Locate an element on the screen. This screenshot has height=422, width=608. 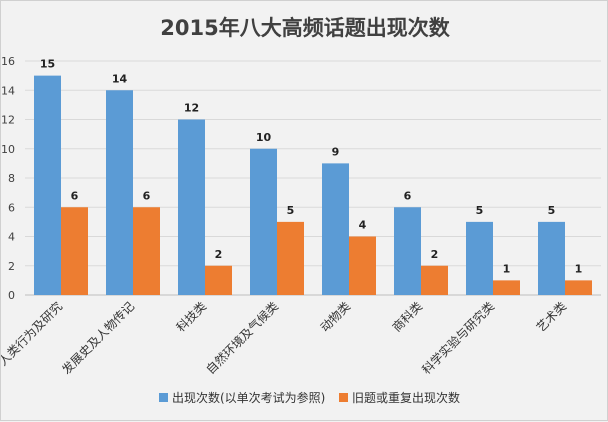
x-tick-label: 动物类 is located at coordinates (335, 316).